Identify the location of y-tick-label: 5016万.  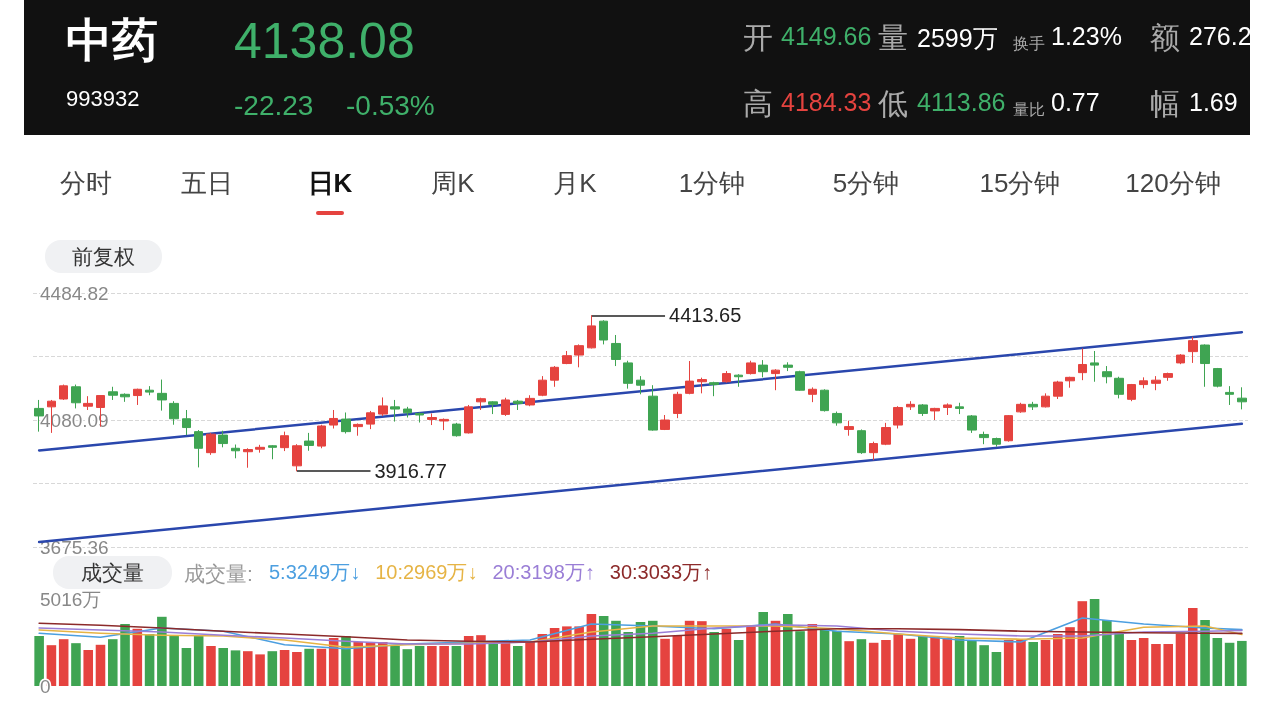
(71, 599).